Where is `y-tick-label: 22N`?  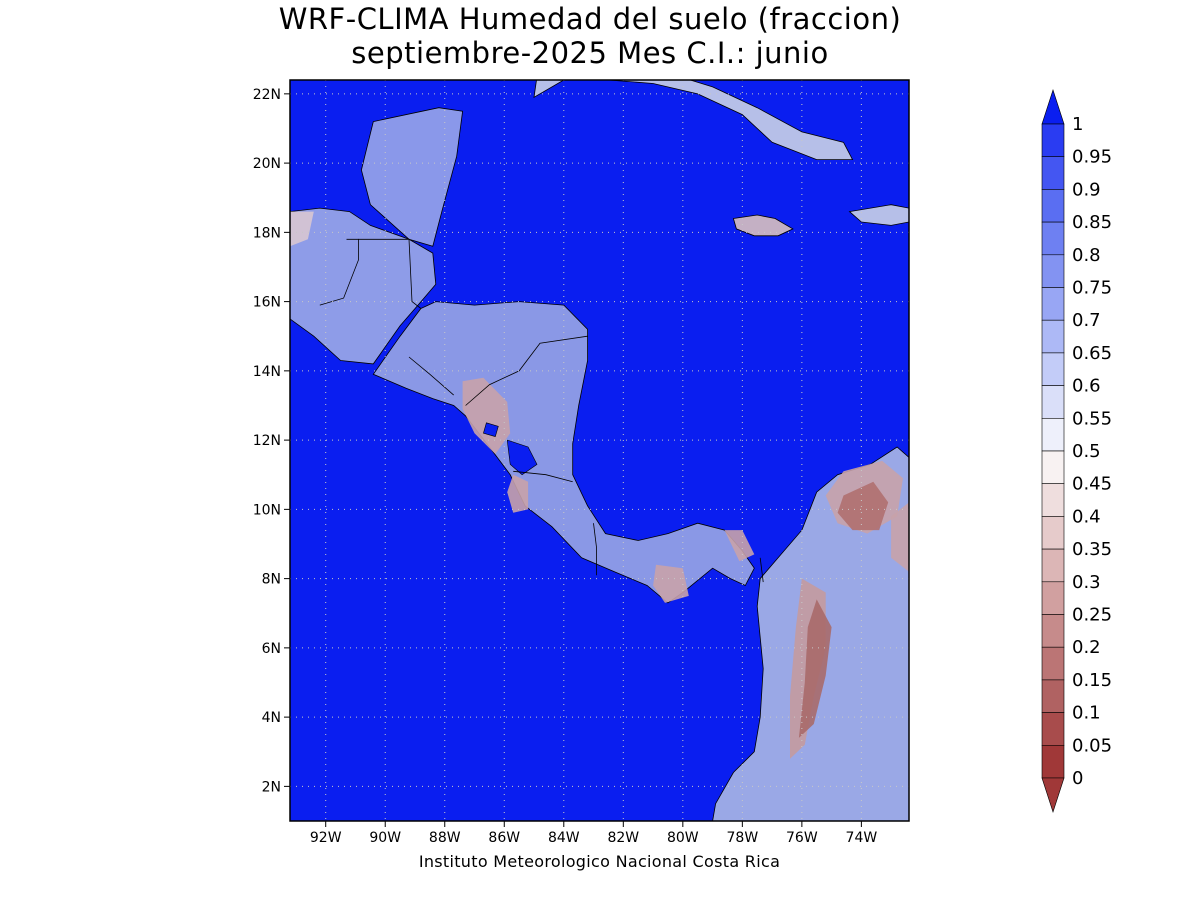 y-tick-label: 22N is located at coordinates (267, 95).